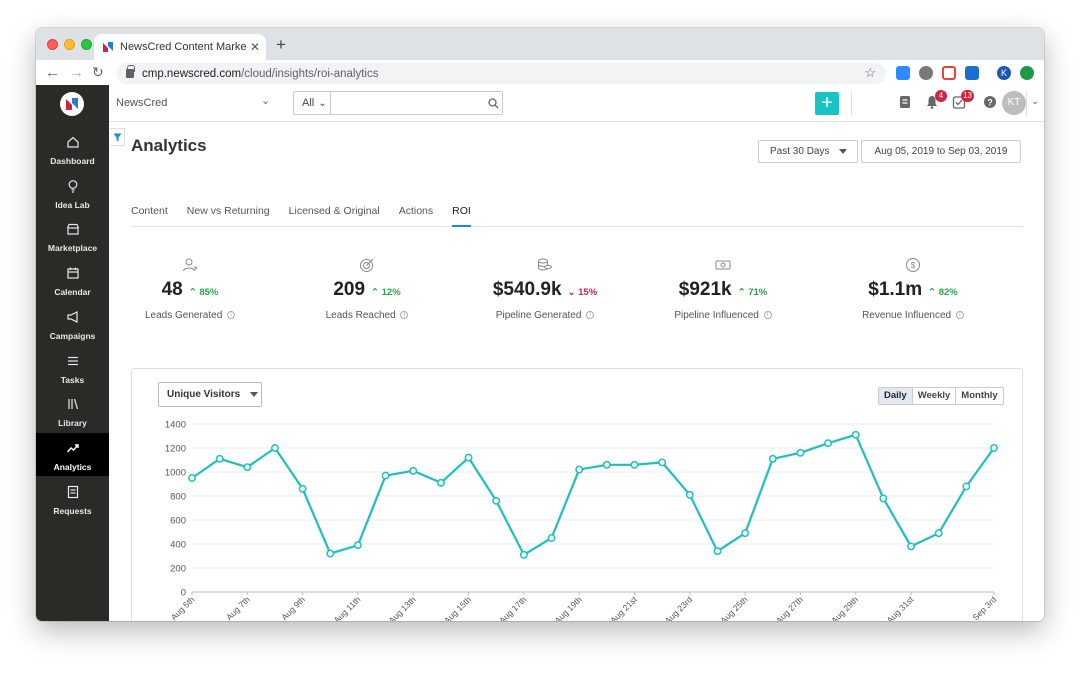 The image size is (1080, 675). Describe the element at coordinates (310, 73) in the screenshot. I see `url-path: /cloud/insights/roi-analytics` at that location.